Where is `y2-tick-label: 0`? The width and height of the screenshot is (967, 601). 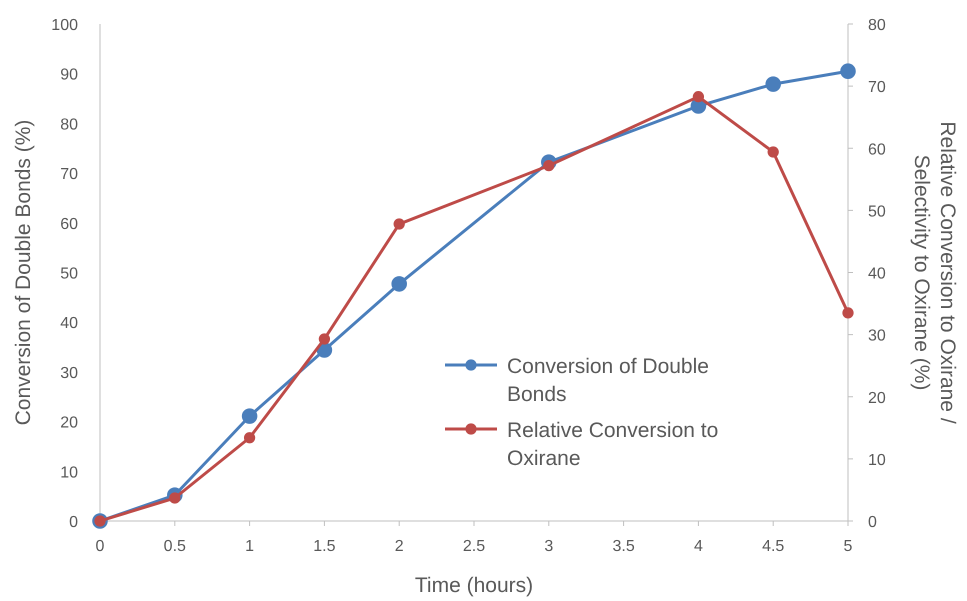 y2-tick-label: 0 is located at coordinates (872, 522).